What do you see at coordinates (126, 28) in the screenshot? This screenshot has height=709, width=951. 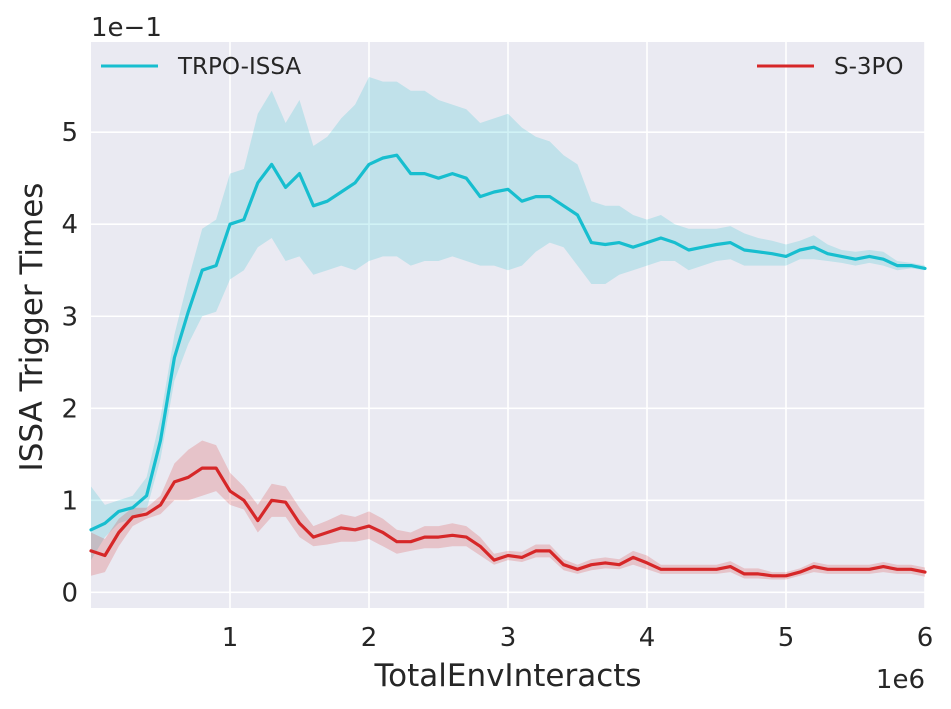 I see `y-offset-label: 1e−1` at bounding box center [126, 28].